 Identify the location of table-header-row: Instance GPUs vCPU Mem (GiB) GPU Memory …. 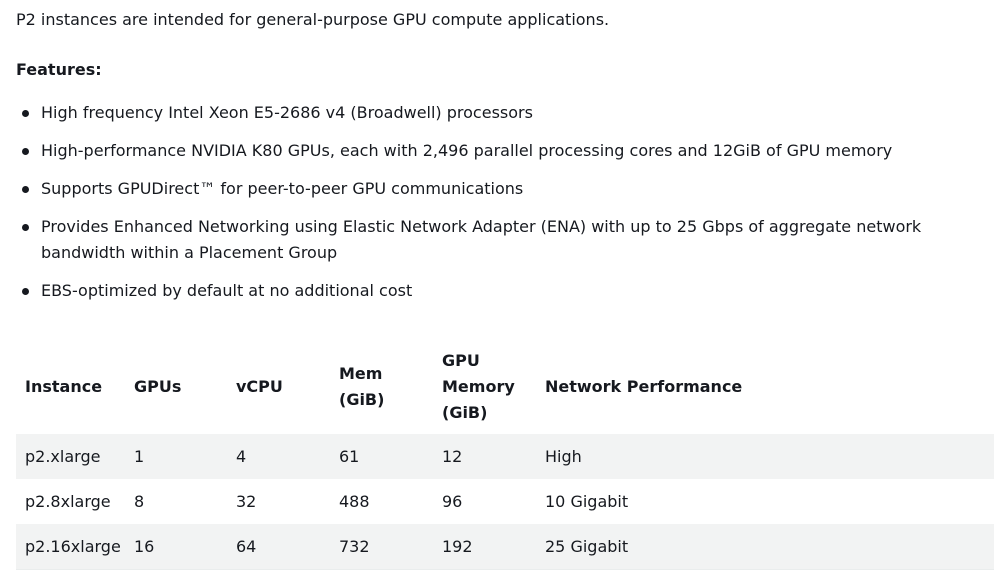
(505, 390).